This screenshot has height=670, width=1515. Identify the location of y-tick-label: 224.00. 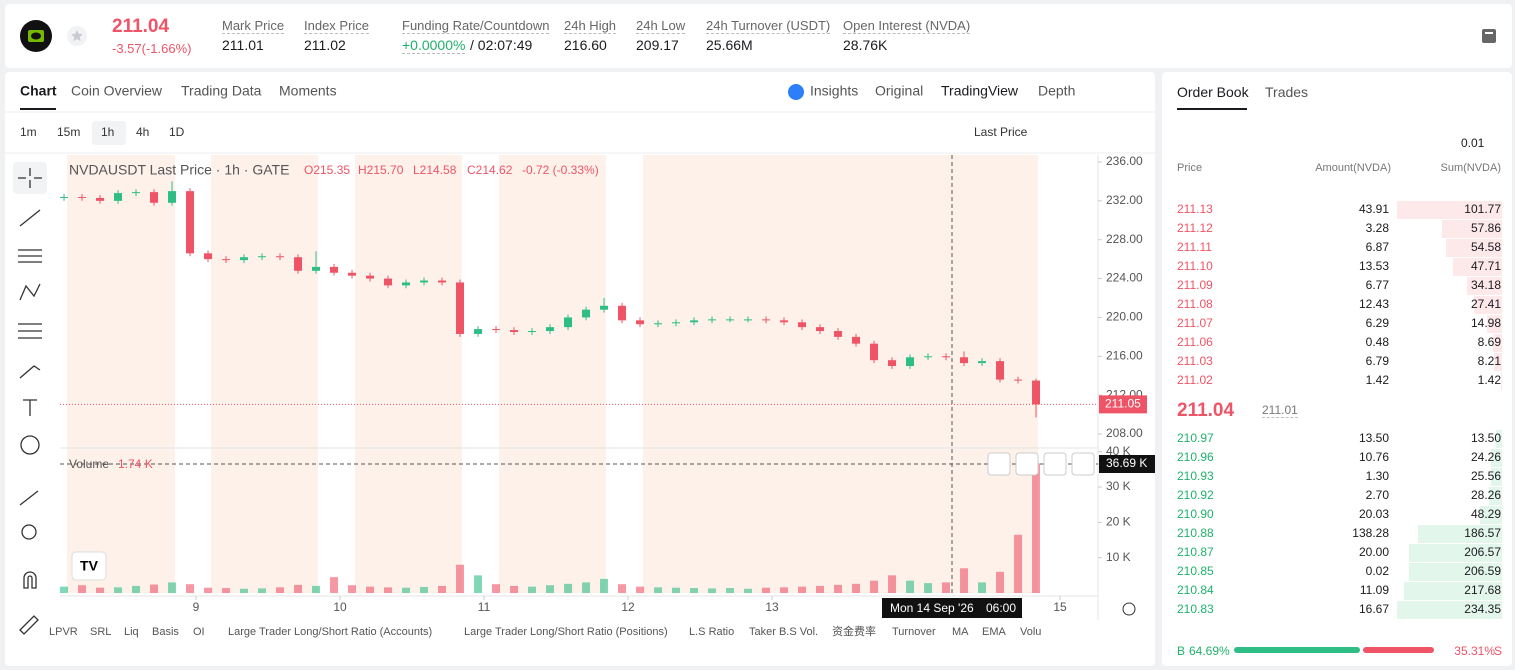
(1124, 278).